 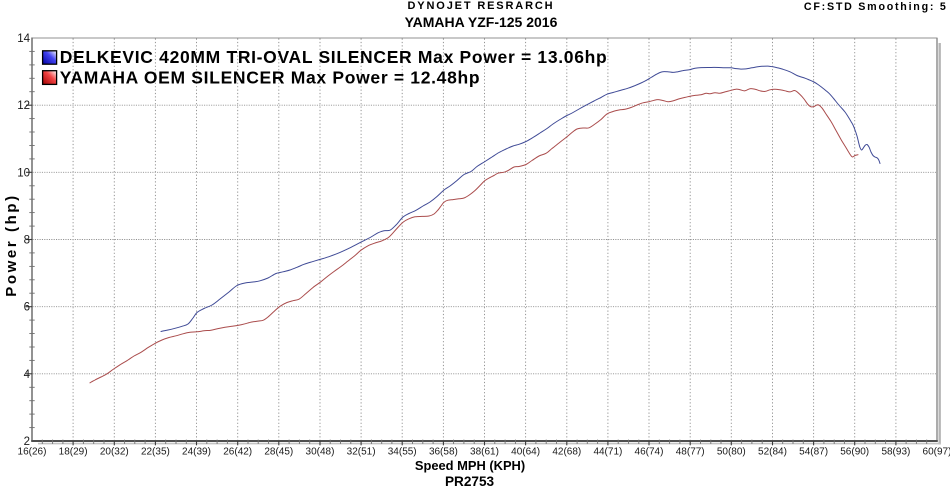 I want to click on svg-text: 22(35), so click(x=155, y=451).